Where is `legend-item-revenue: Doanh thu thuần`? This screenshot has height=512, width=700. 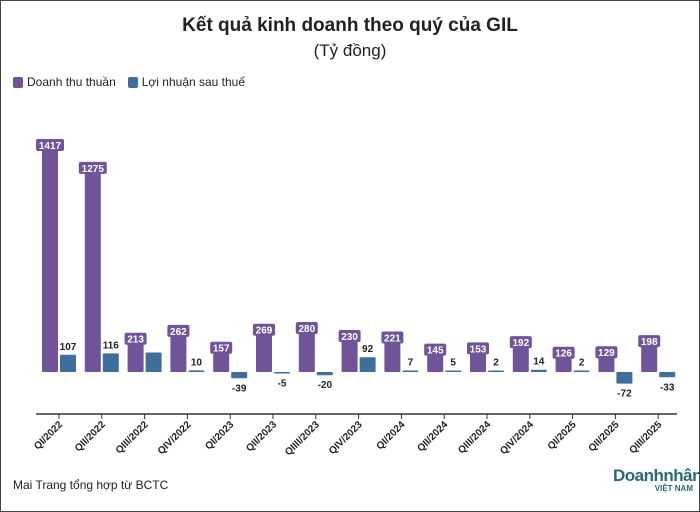
legend-item-revenue: Doanh thu thuần is located at coordinates (64, 82).